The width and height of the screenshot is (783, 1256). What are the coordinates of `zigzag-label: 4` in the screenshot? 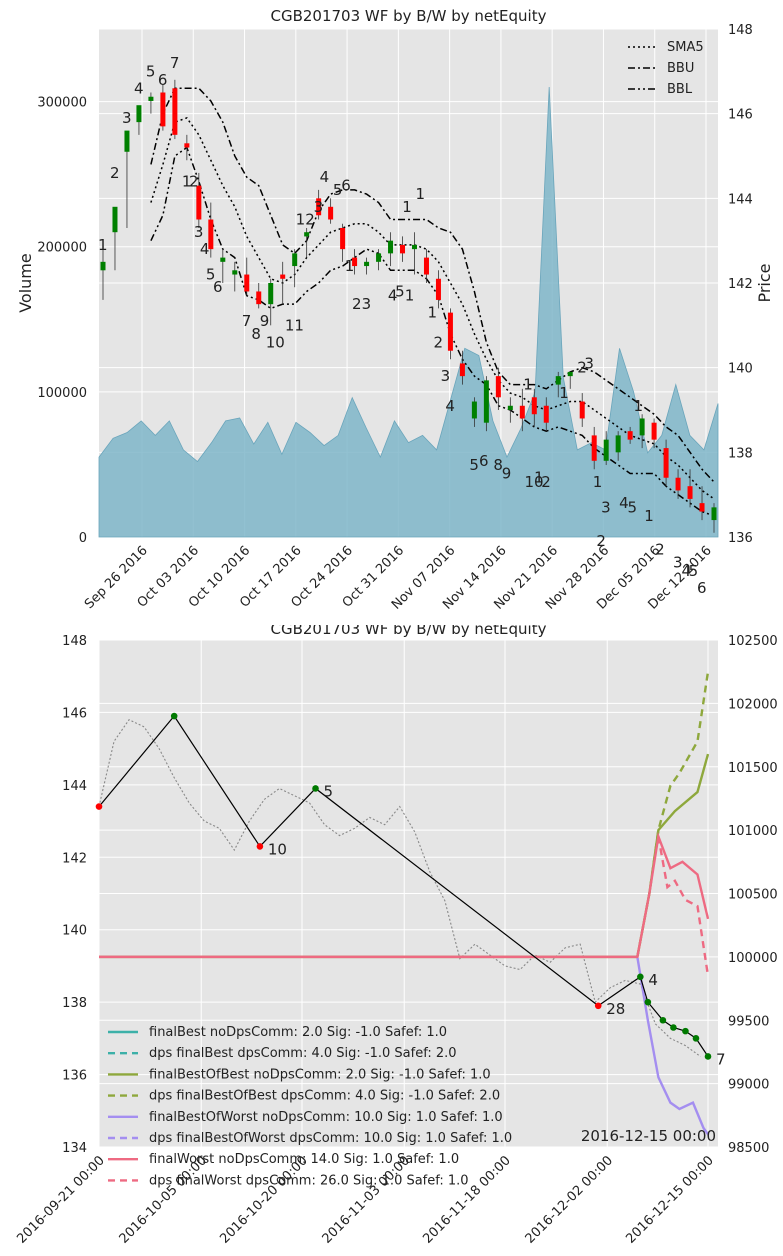 It's located at (653, 980).